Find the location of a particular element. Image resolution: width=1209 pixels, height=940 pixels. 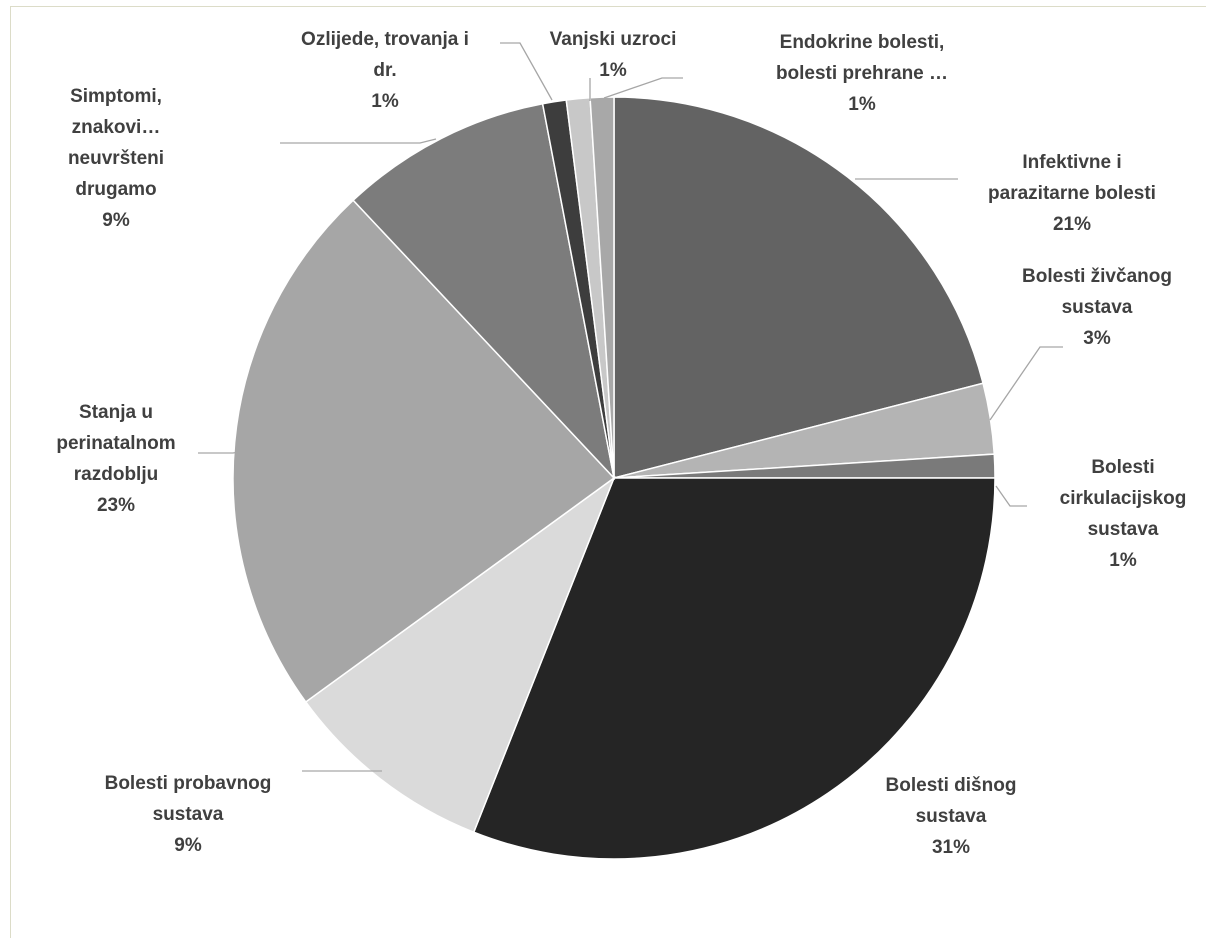

slice-name-line: Endokrine bolesti, is located at coordinates (862, 42).